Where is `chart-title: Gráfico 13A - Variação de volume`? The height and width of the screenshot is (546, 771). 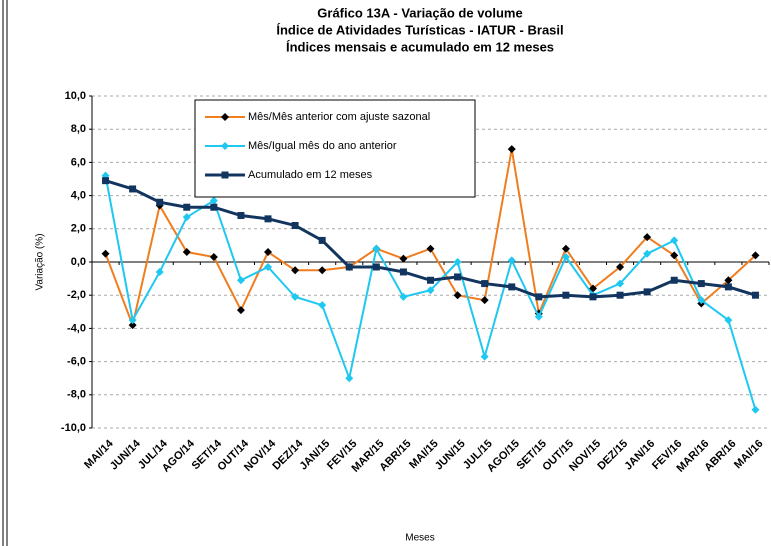
chart-title: Gráfico 13A - Variação de volume is located at coordinates (419, 12).